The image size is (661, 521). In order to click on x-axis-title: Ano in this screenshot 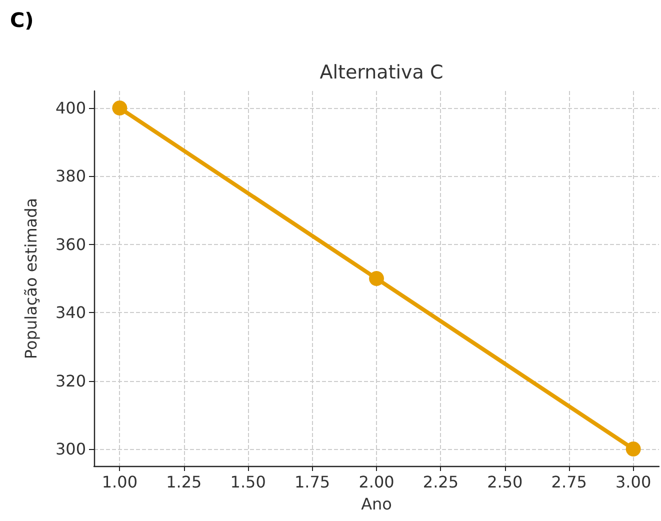, I will do `click(376, 504)`.